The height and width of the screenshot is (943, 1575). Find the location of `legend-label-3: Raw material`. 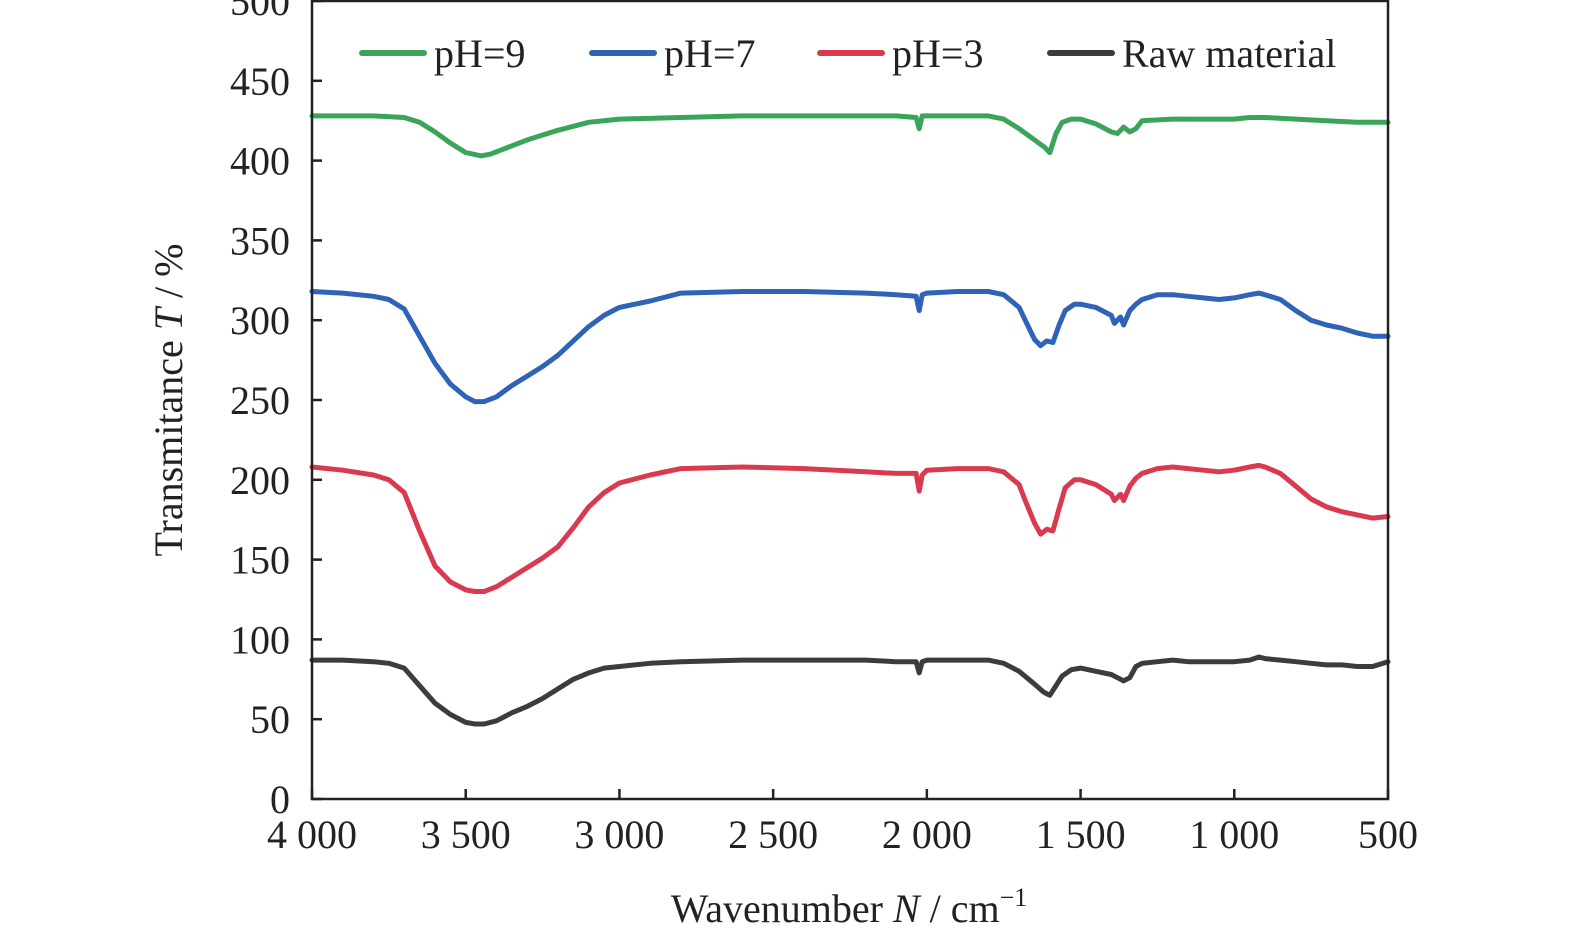

legend-label-3: Raw material is located at coordinates (1229, 53).